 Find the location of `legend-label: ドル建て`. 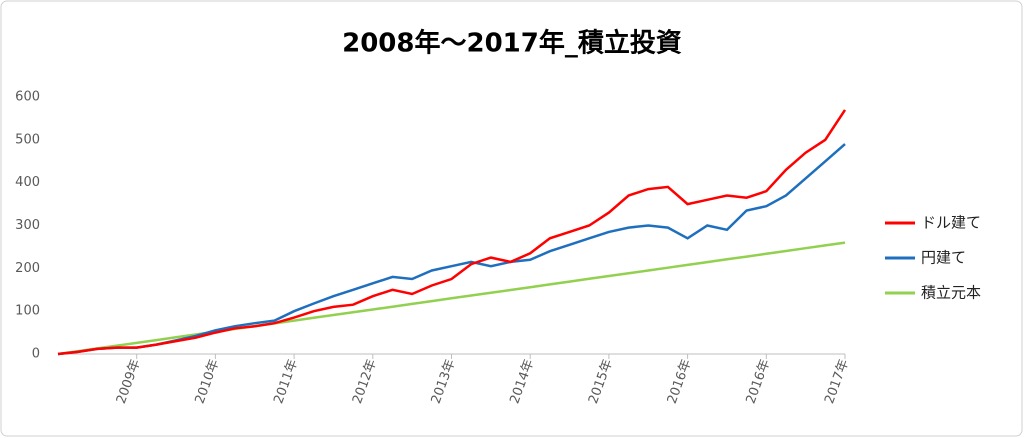

legend-label: ドル建て is located at coordinates (951, 223).